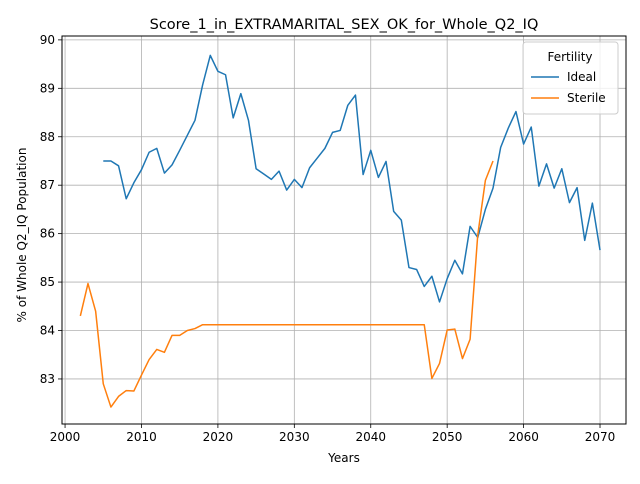  Describe the element at coordinates (65, 437) in the screenshot. I see `x-tick-label: 2000` at that location.